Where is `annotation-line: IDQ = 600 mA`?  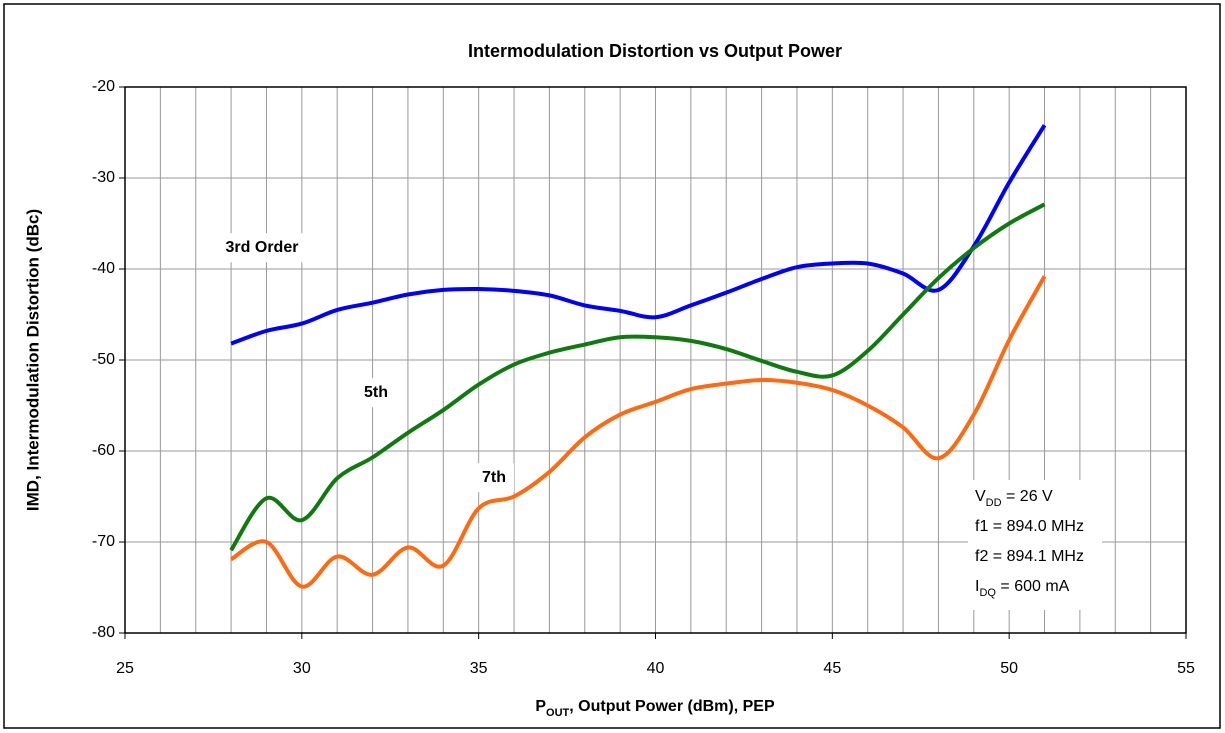 annotation-line: IDQ = 600 mA is located at coordinates (1022, 588).